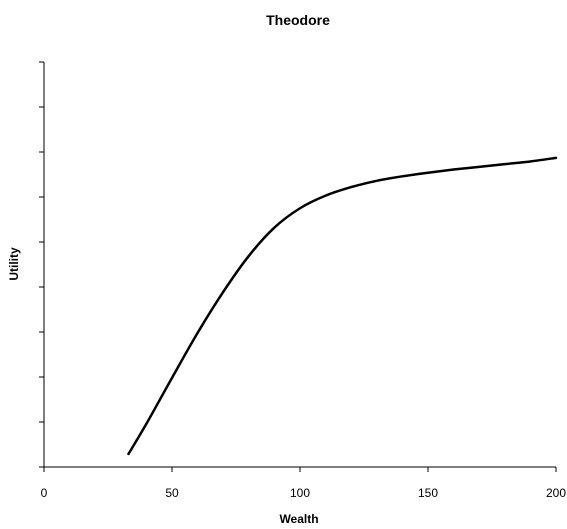 The height and width of the screenshot is (529, 567). Describe the element at coordinates (44, 493) in the screenshot. I see `x-tick-label: 0` at that location.